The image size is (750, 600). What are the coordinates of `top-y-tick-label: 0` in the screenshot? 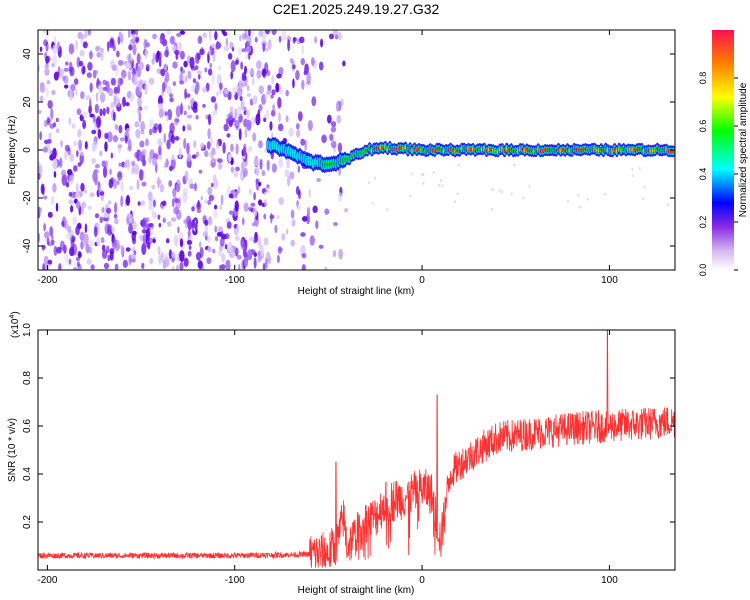 It's located at (27, 150).